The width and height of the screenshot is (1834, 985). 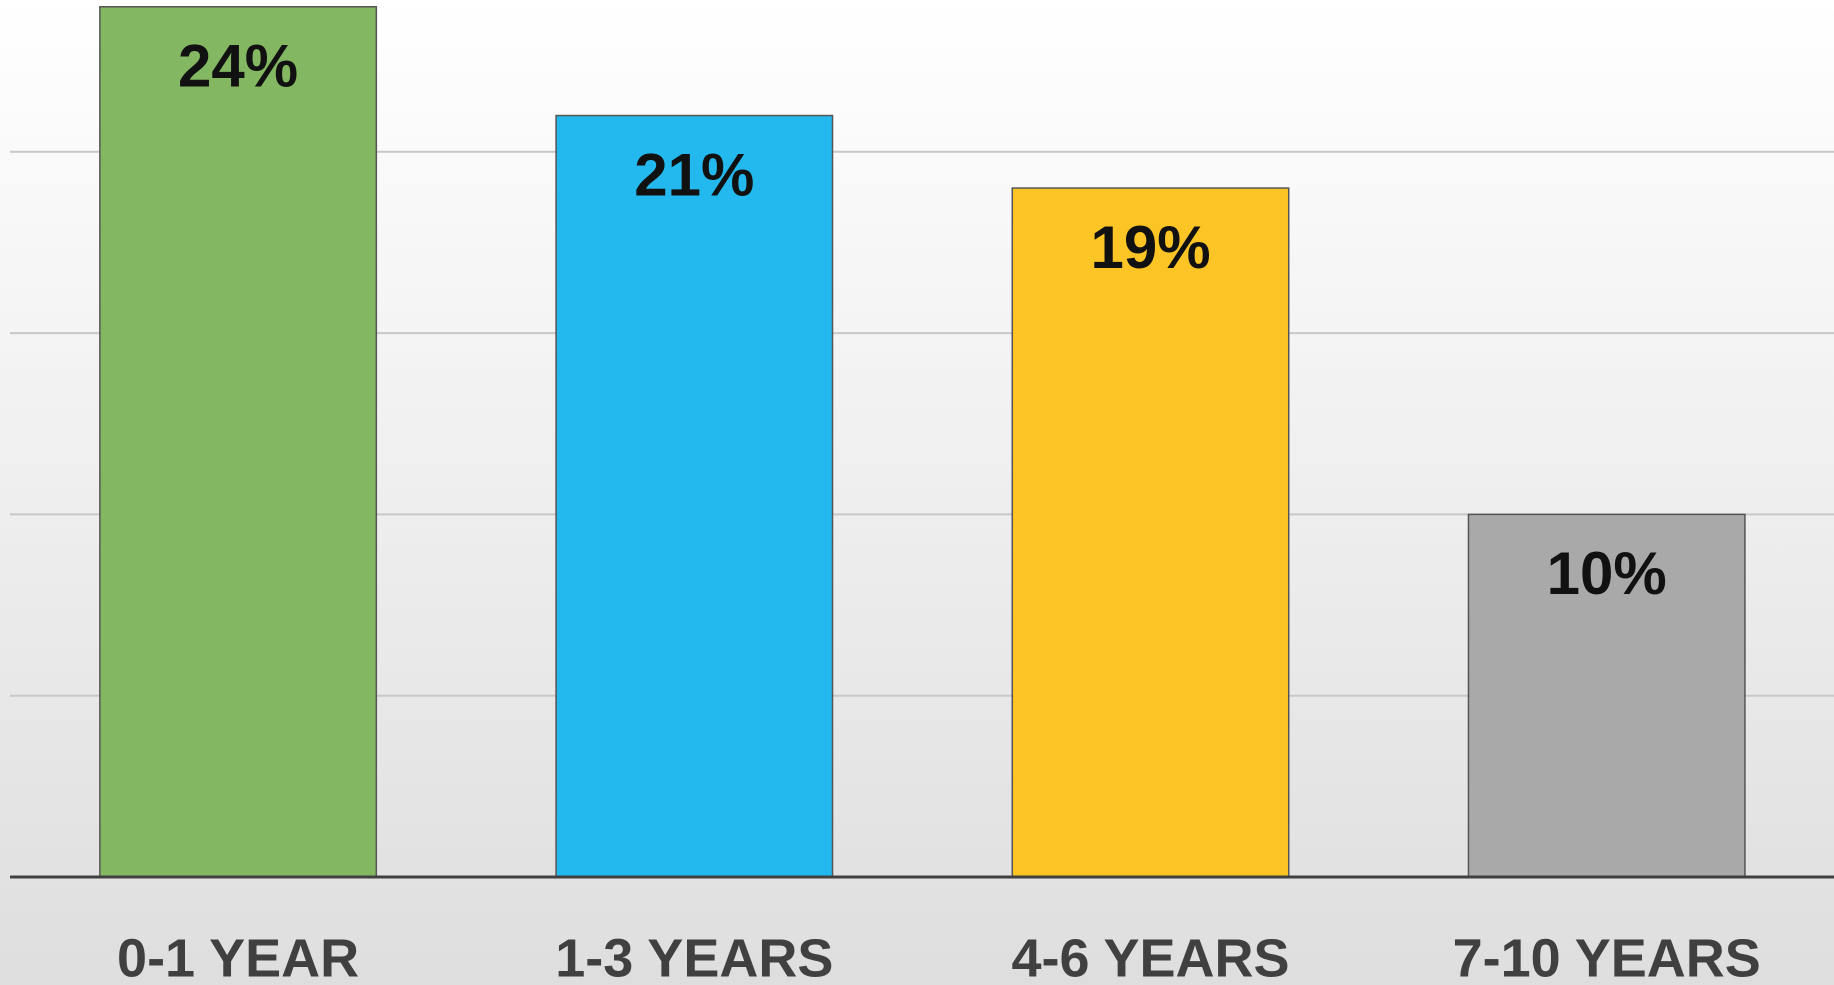 What do you see at coordinates (1150, 247) in the screenshot?
I see `data-label: 19%` at bounding box center [1150, 247].